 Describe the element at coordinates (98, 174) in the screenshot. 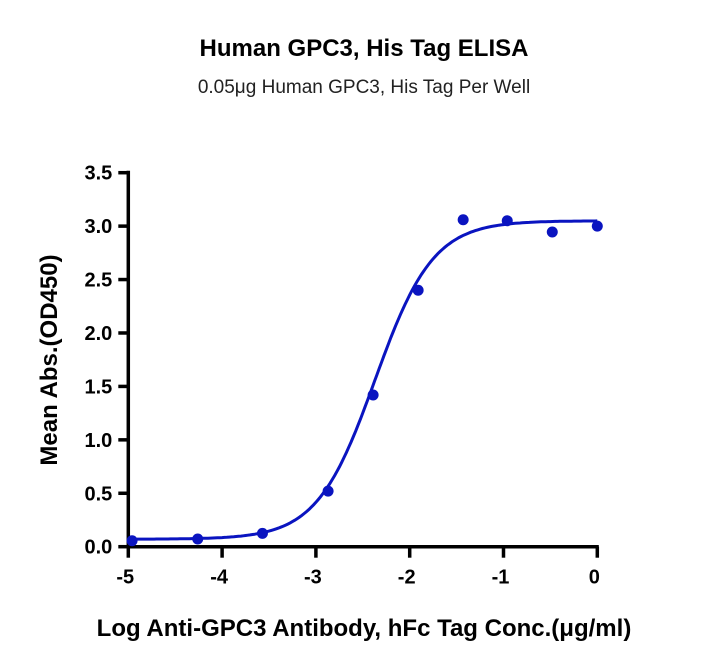

I see `y-tick-label: 3.5` at that location.